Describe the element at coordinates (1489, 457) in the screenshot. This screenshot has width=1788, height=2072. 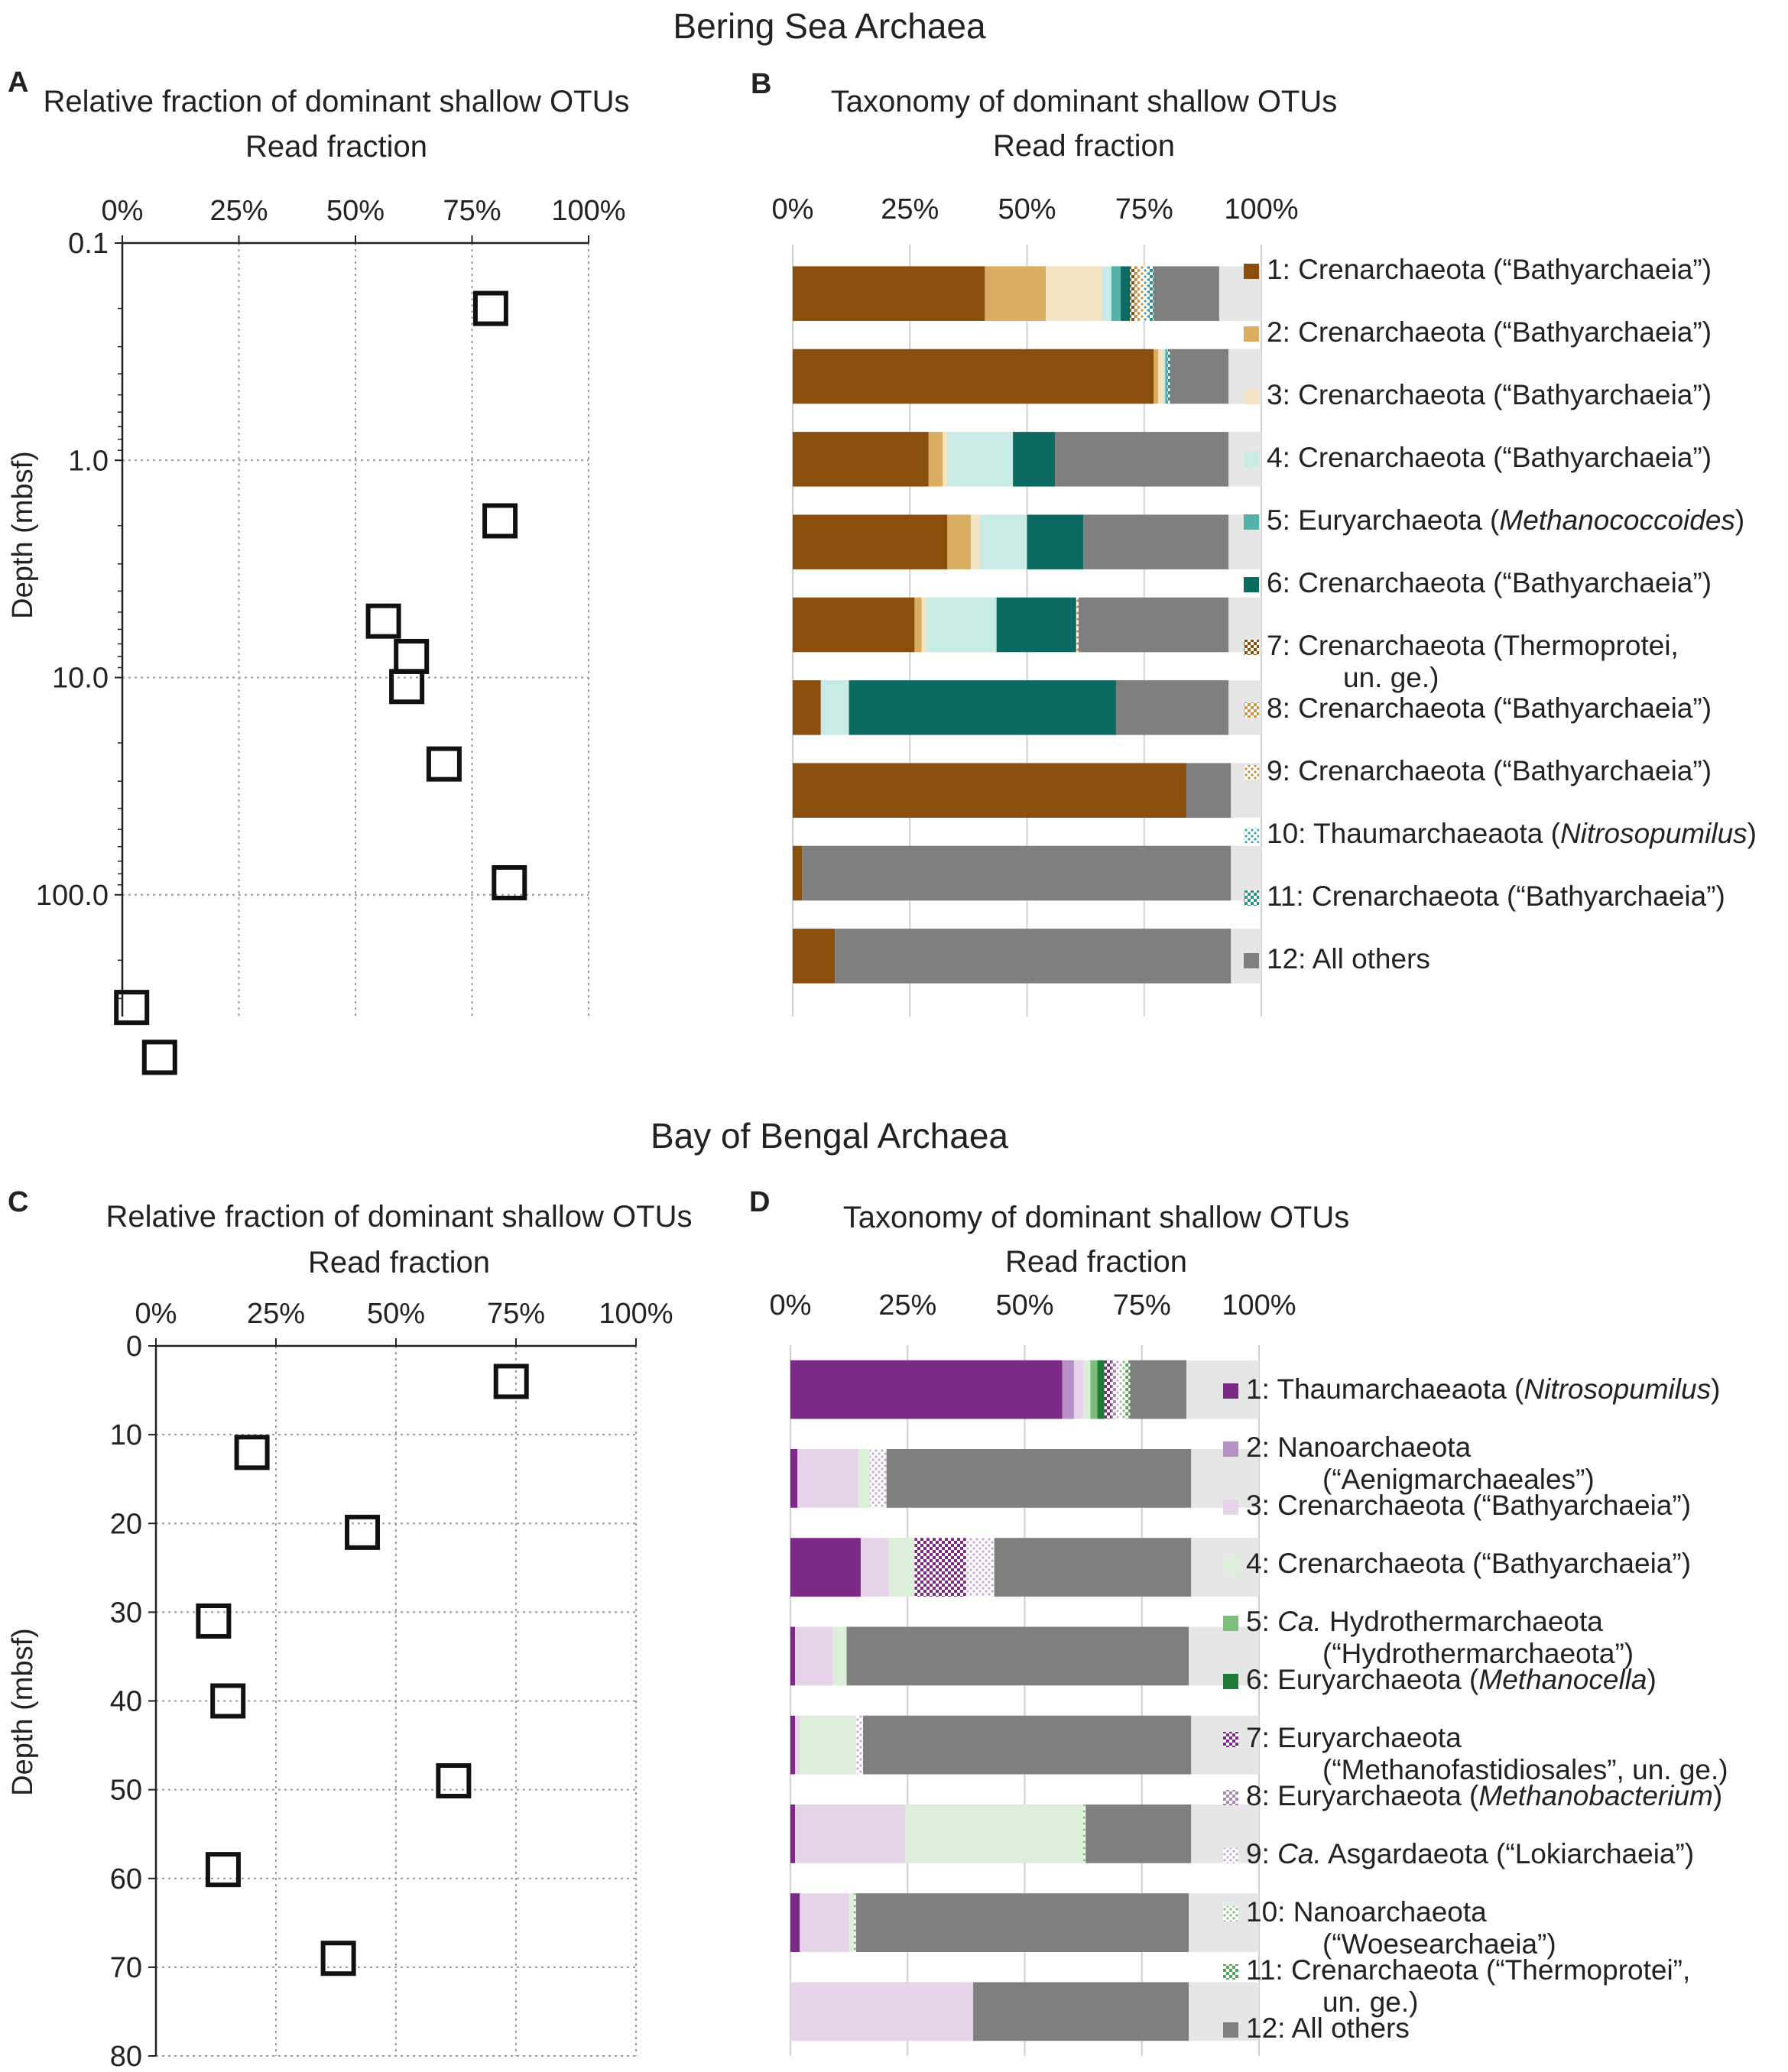
I see `legend-label: 4: Crenarchaeota (“Bathyarchaeia”)` at that location.